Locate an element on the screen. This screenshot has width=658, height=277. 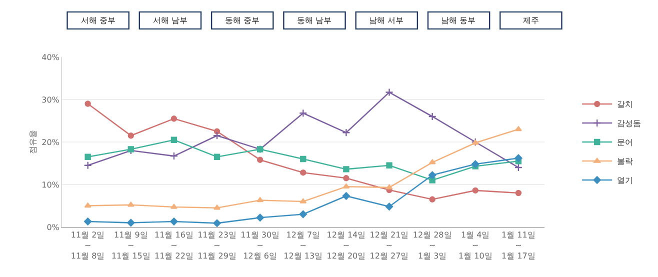
x-tick-label: 1월 11일 ~ 1월 17일 is located at coordinates (519, 245).